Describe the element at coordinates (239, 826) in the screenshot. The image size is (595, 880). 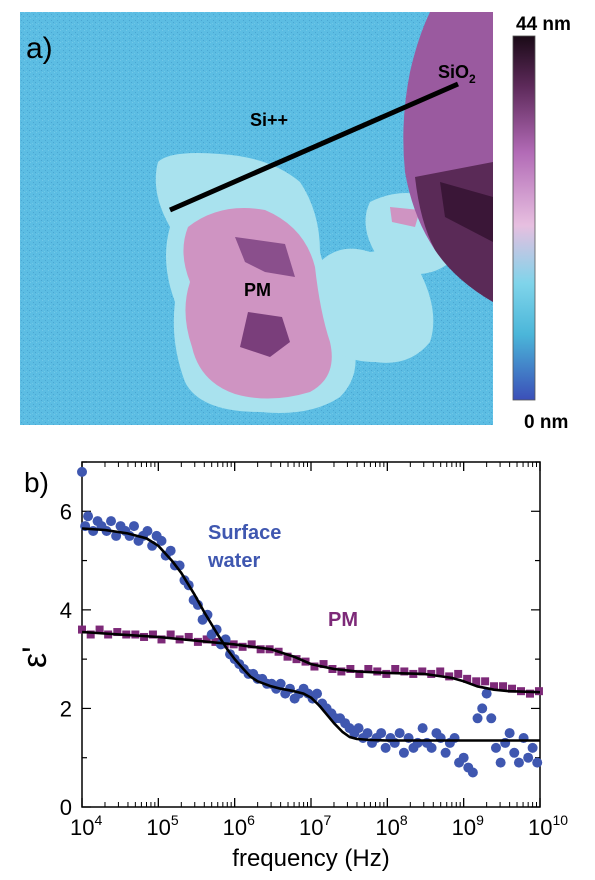
I see `x-tick-label: 10⁶` at that location.